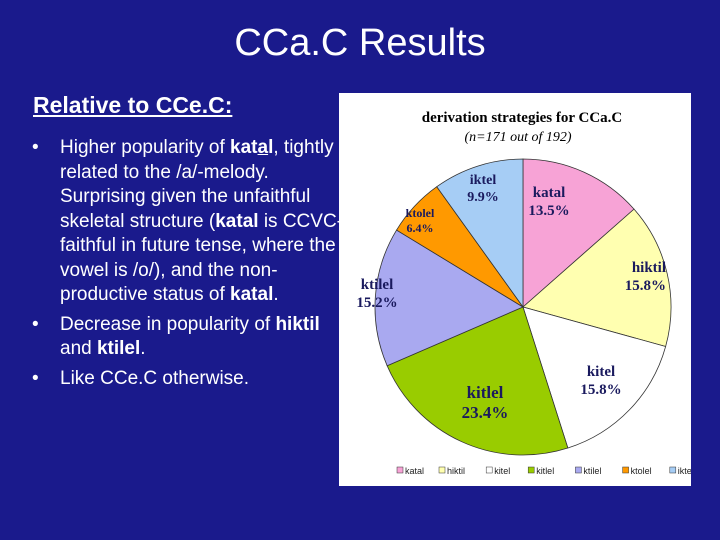 Image resolution: width=720 pixels, height=540 pixels. What do you see at coordinates (485, 412) in the screenshot?
I see `slice-value-kitlel: 23.4%` at bounding box center [485, 412].